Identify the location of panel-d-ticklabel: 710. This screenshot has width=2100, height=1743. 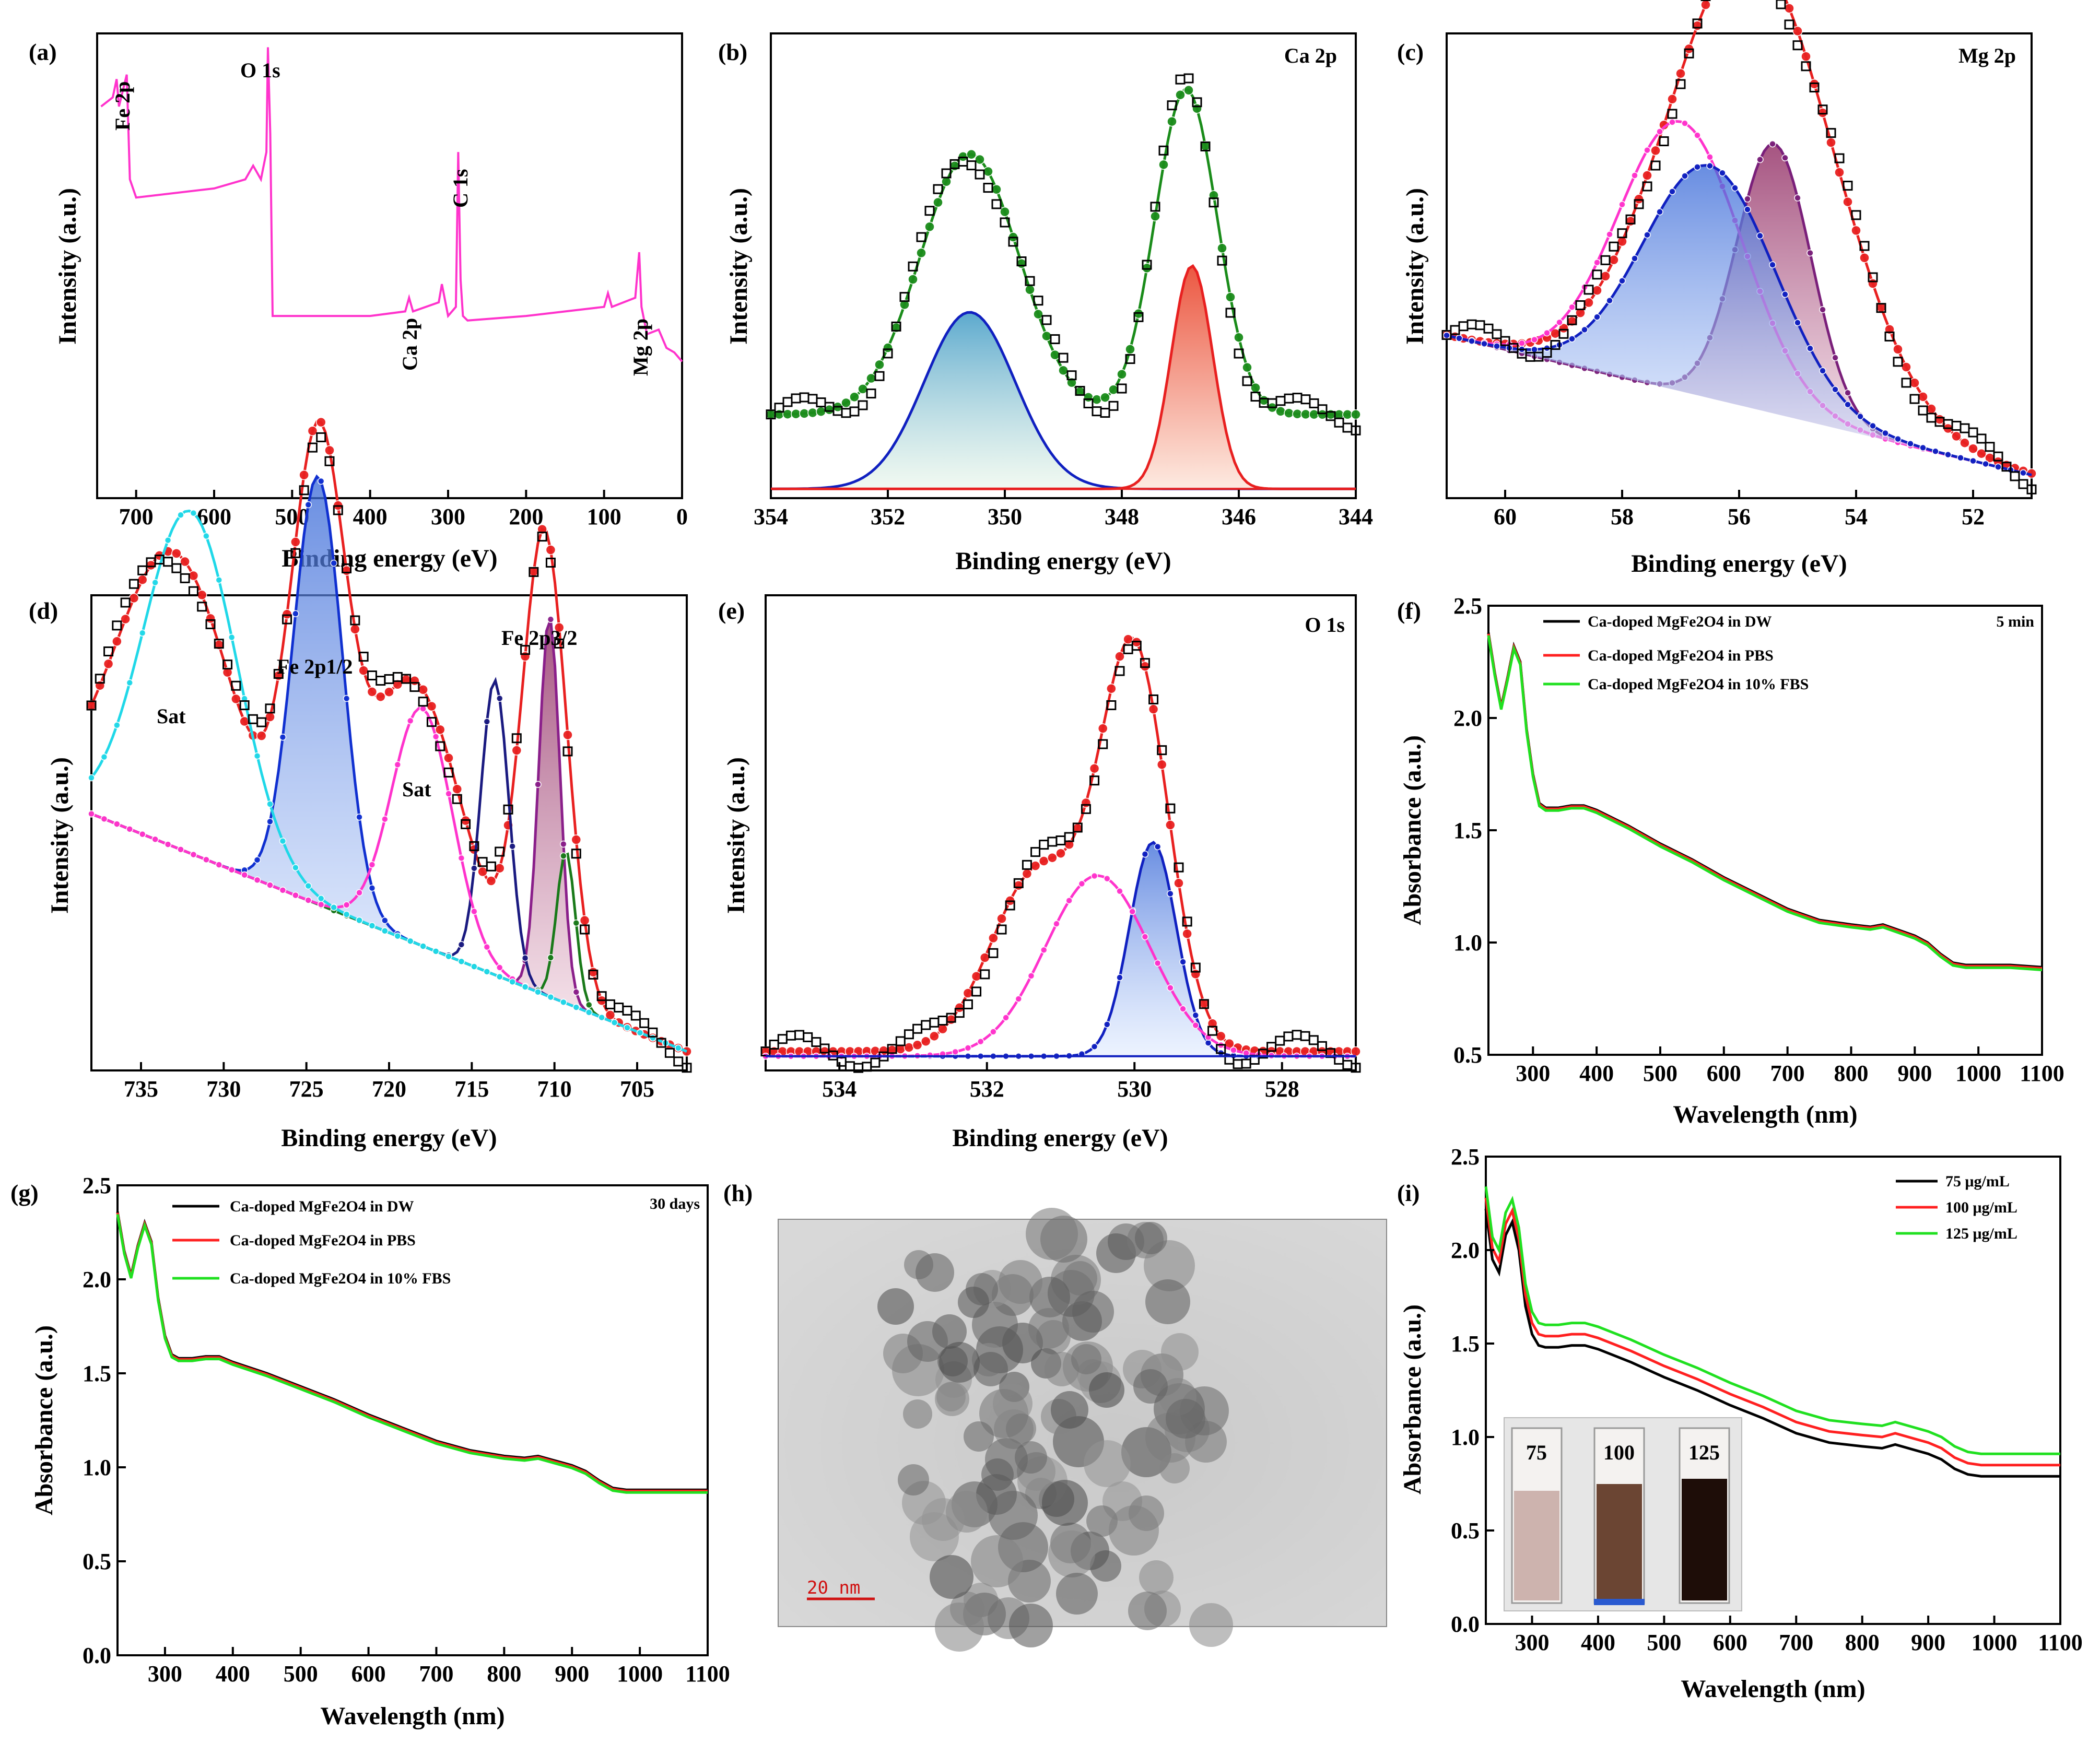
(555, 1089).